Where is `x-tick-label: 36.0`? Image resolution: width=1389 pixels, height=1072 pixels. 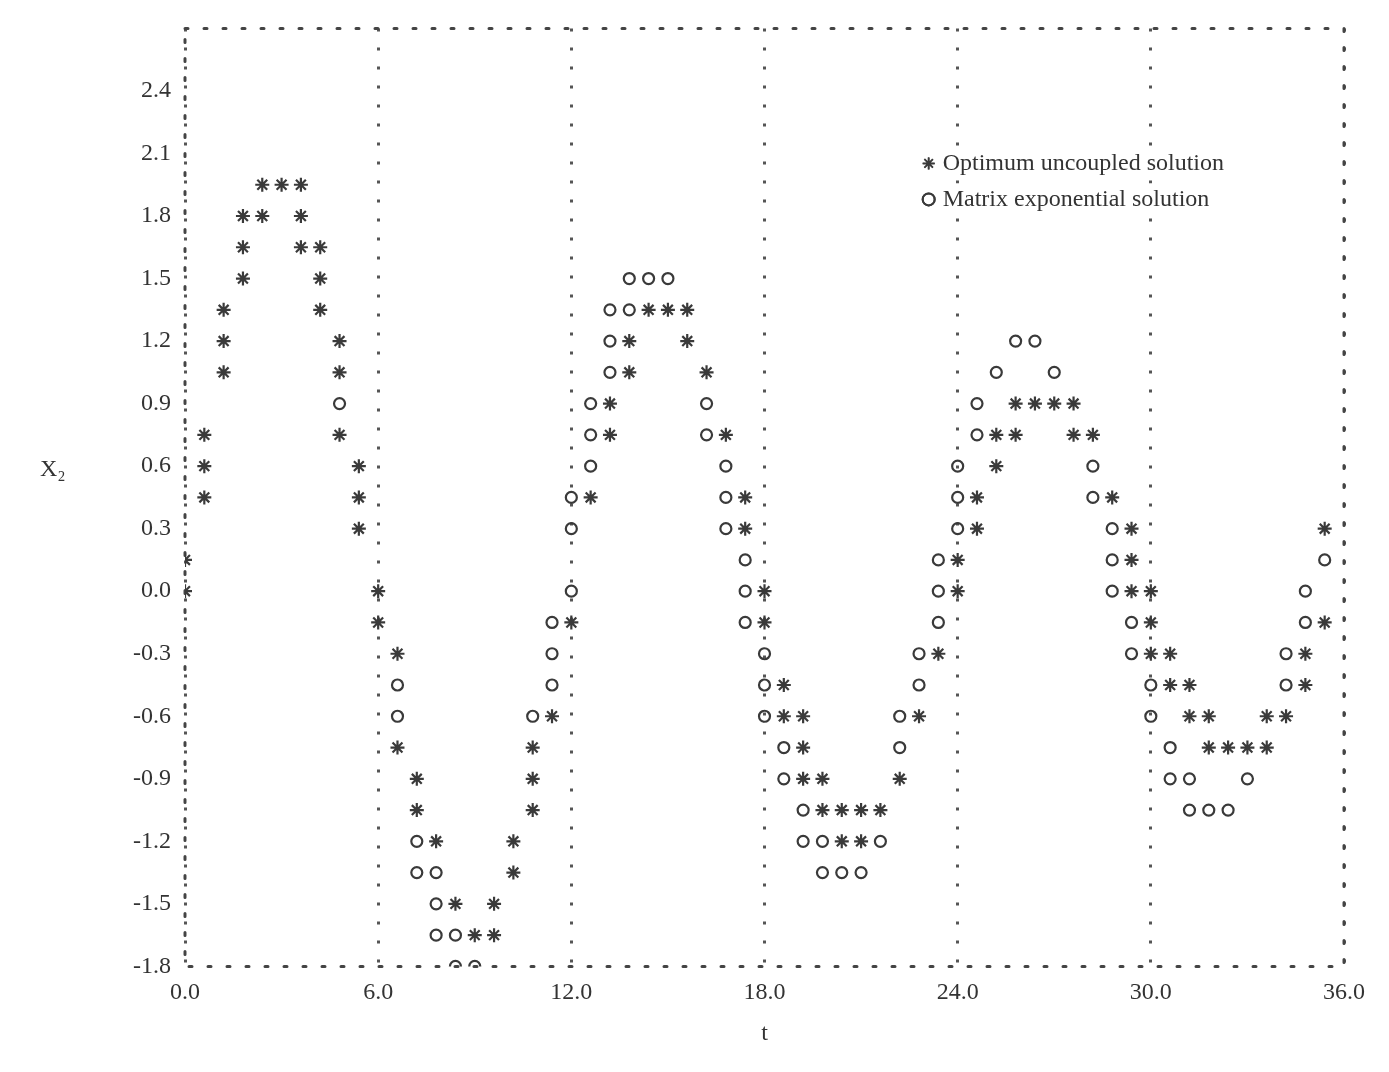 x-tick-label: 36.0 is located at coordinates (1344, 991).